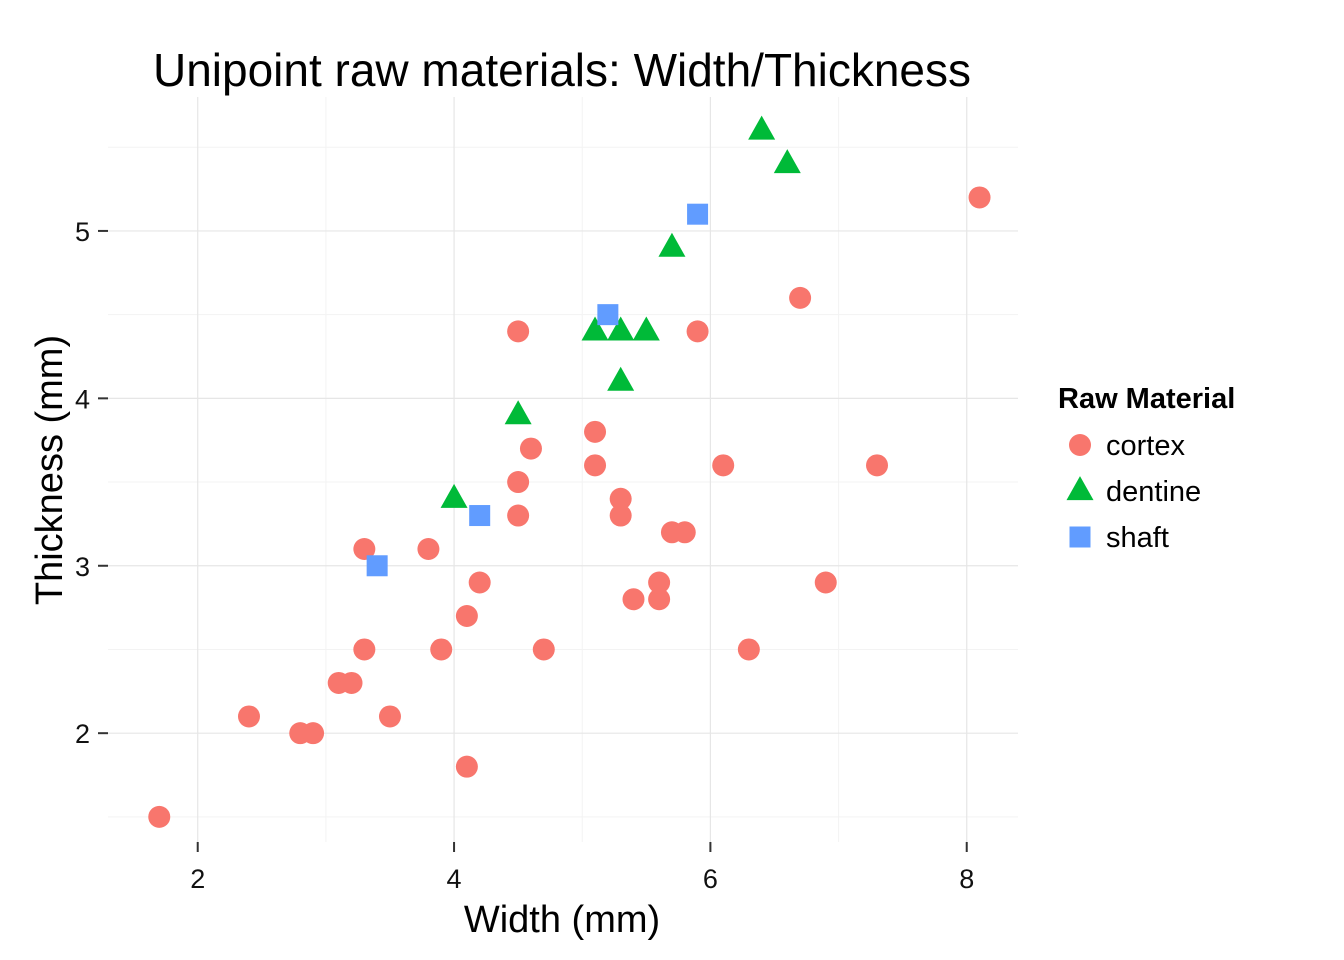 The height and width of the screenshot is (960, 1344). What do you see at coordinates (562, 70) in the screenshot?
I see `chart-title: Unipoint raw materials: Width/Thickness` at bounding box center [562, 70].